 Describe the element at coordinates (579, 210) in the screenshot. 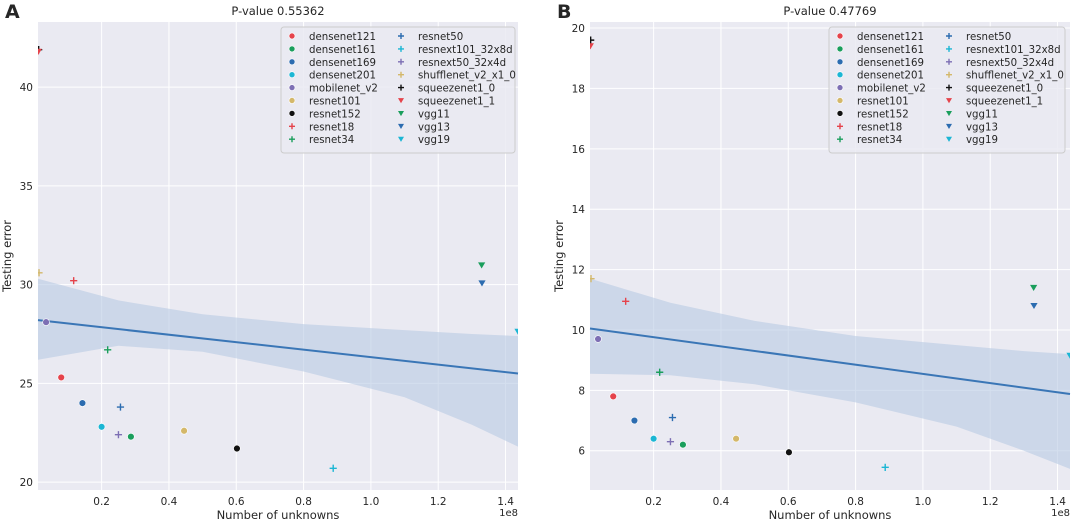

I see `y-tick-label: 14` at that location.